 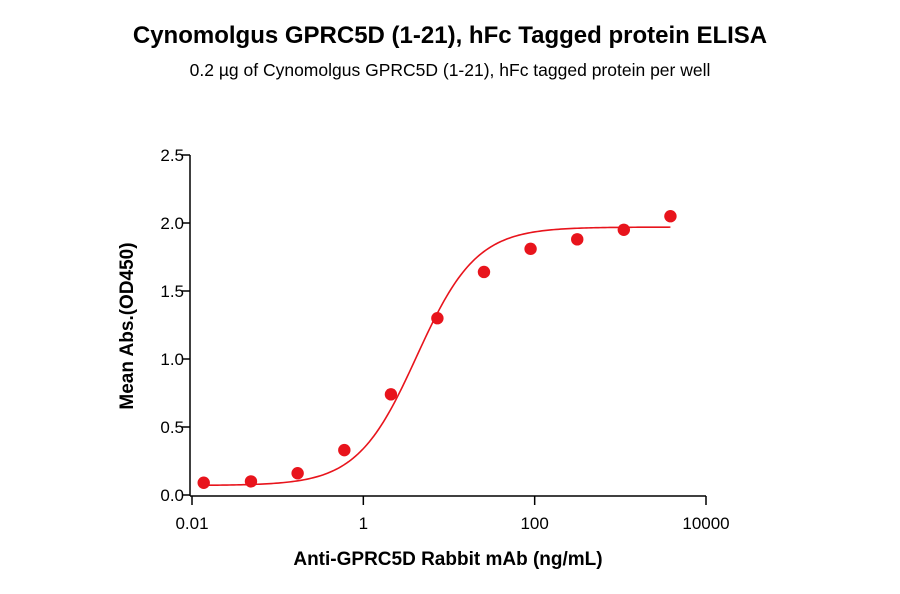 What do you see at coordinates (172, 223) in the screenshot?
I see `y-tick-label: 2.0` at bounding box center [172, 223].